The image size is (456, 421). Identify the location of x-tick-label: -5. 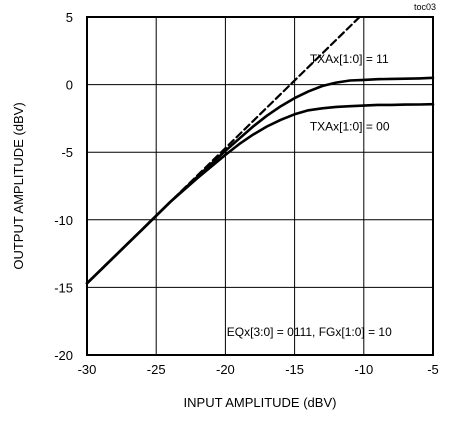
(433, 369).